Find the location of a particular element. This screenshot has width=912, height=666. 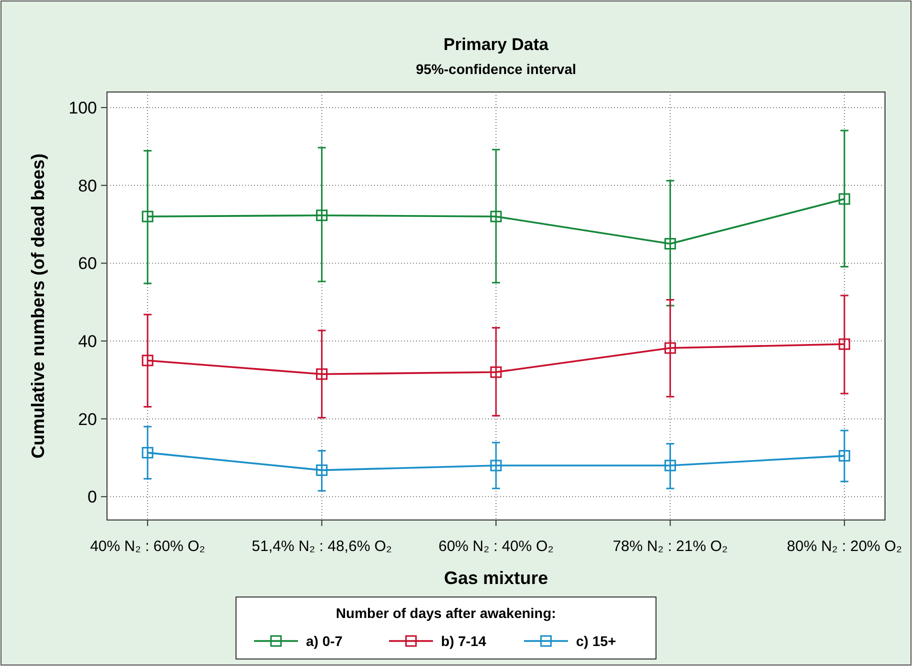

y-tick-label: 60 is located at coordinates (87, 264).